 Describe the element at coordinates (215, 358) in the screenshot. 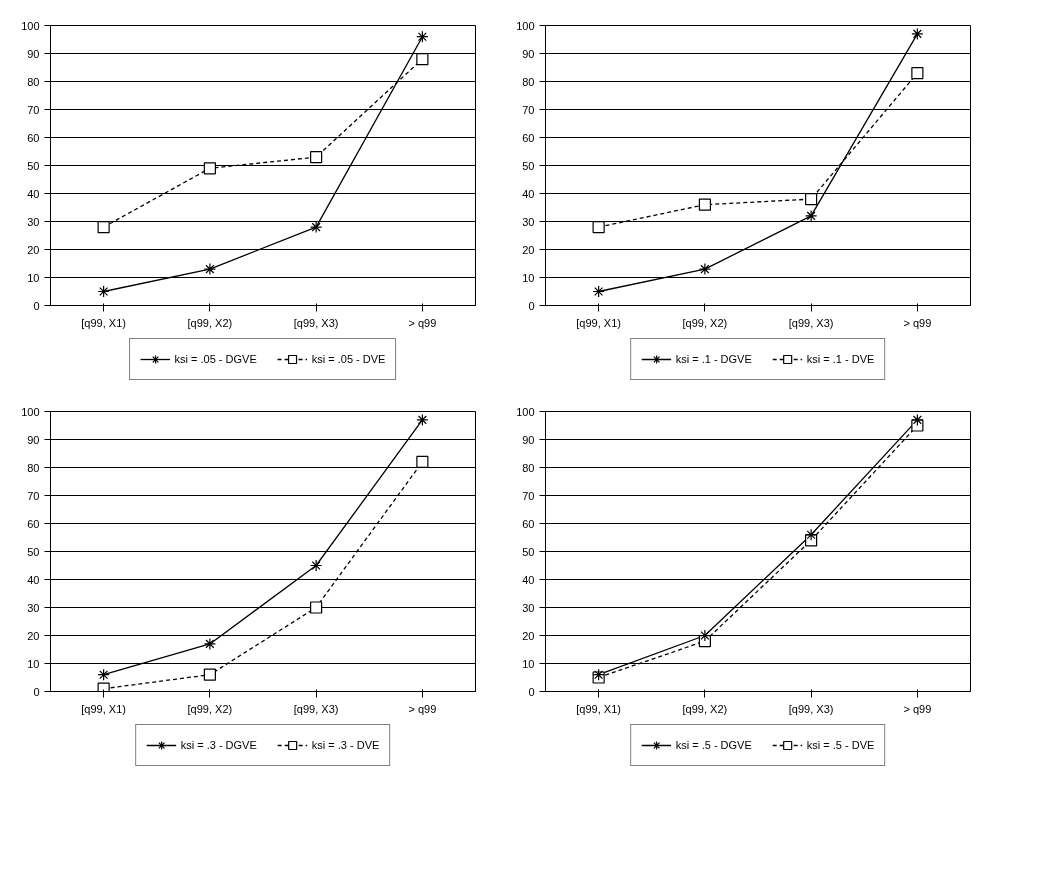

I see `legend-label: ksi = .05 - DGVE` at that location.